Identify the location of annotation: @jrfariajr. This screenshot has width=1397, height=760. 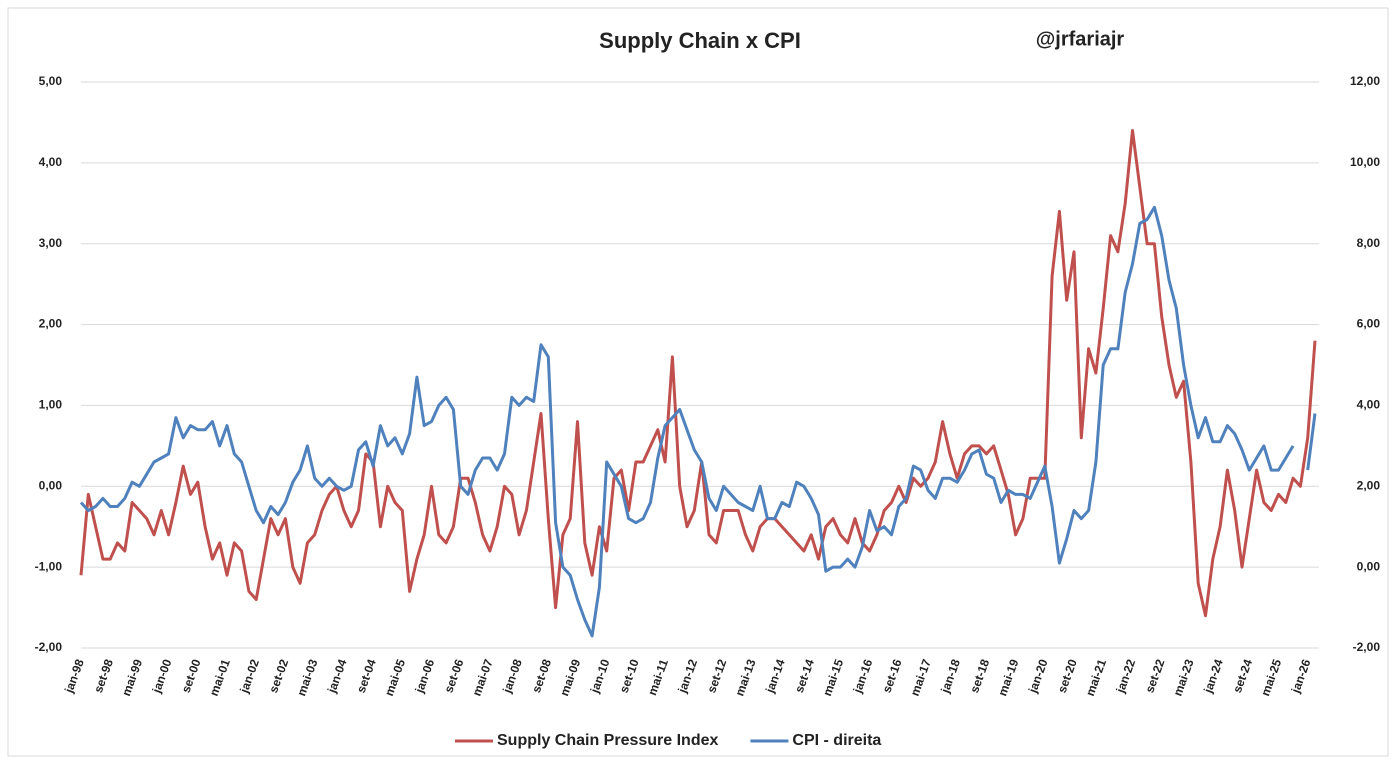
(1080, 39).